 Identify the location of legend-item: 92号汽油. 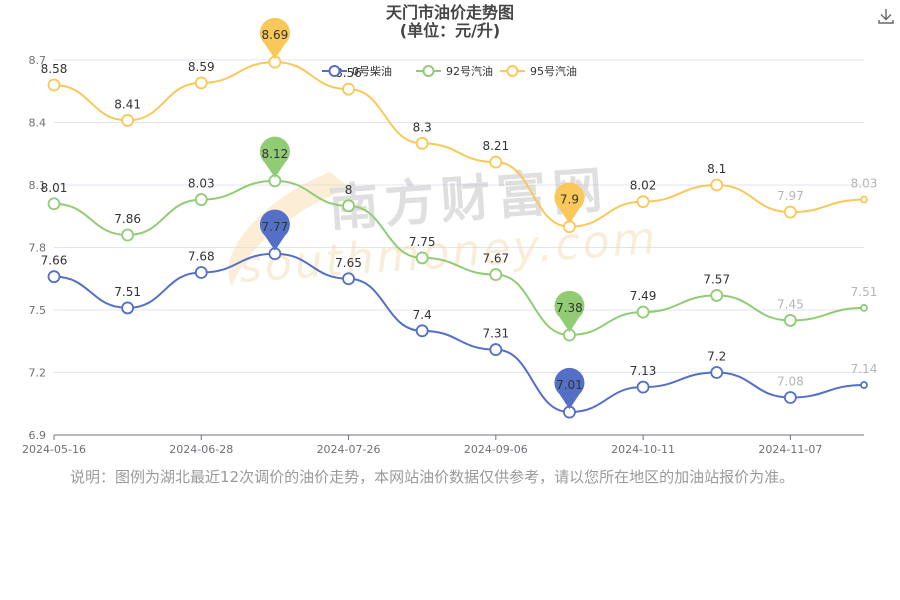
(454, 71).